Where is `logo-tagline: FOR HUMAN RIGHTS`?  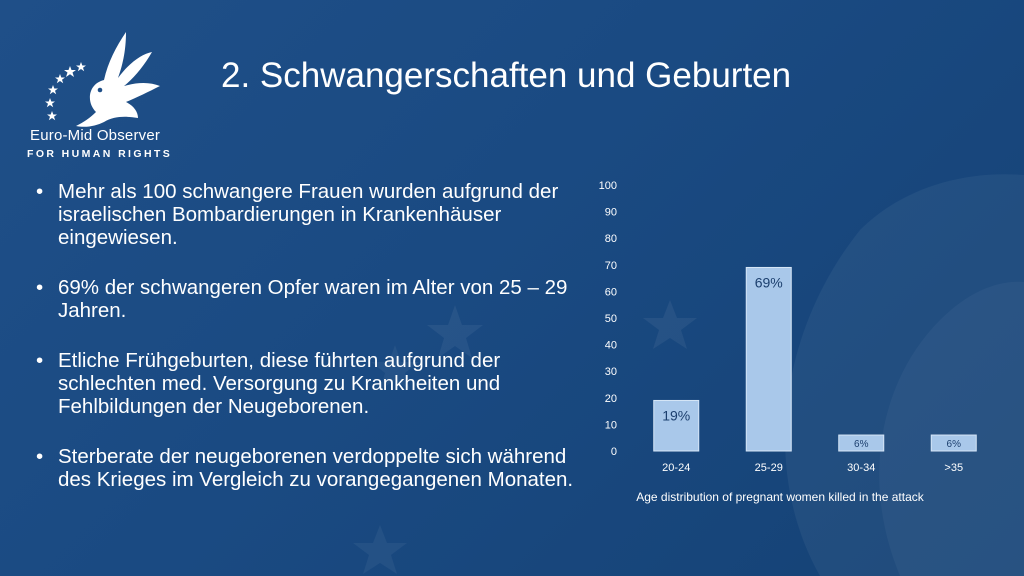
logo-tagline: FOR HUMAN RIGHTS is located at coordinates (100, 154).